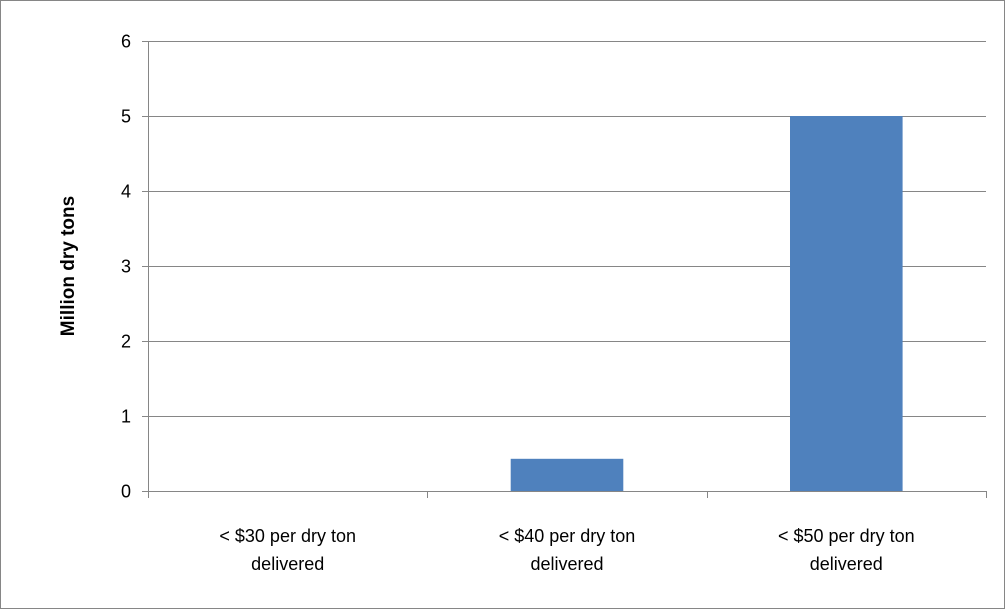 This screenshot has width=1005, height=609. I want to click on x-category-label: < $40 per dry ton delivered, so click(567, 550).